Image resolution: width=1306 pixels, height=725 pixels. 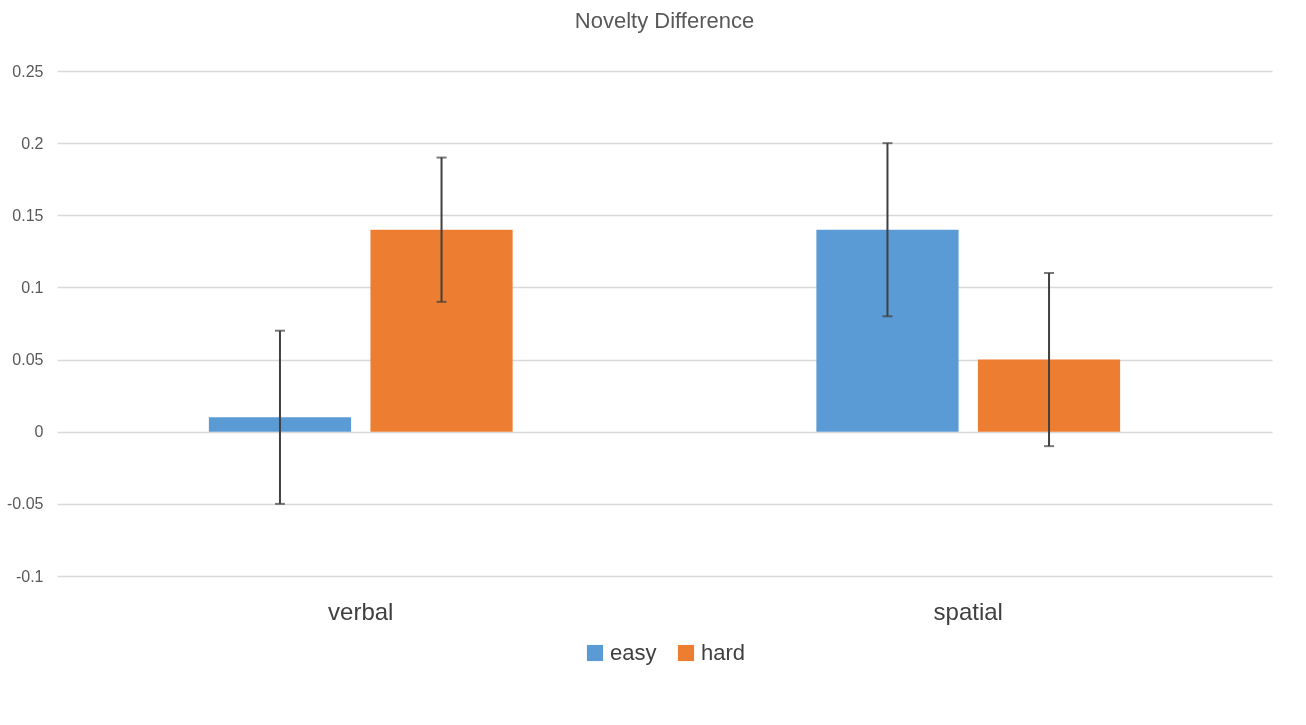 What do you see at coordinates (968, 611) in the screenshot?
I see `x-tick-label: spatial` at bounding box center [968, 611].